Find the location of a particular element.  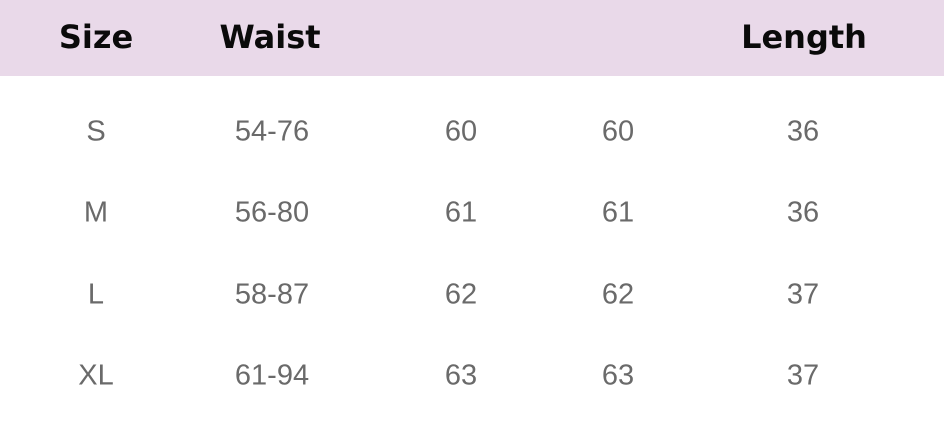

table-cell: XL is located at coordinates (96, 375).